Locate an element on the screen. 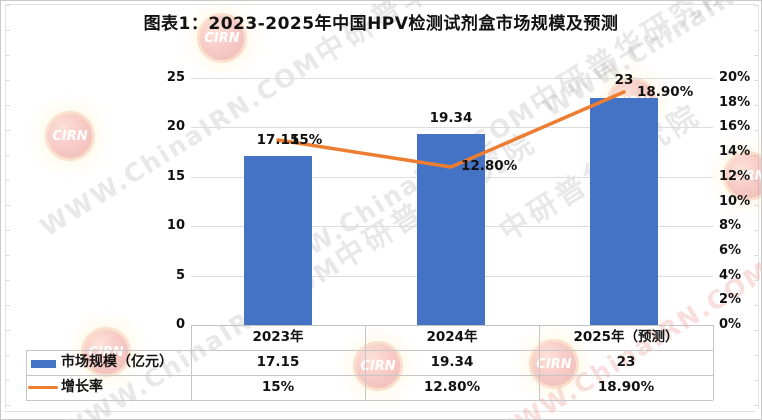  legend-label-market-size: 市场规模（亿元） is located at coordinates (117, 362).